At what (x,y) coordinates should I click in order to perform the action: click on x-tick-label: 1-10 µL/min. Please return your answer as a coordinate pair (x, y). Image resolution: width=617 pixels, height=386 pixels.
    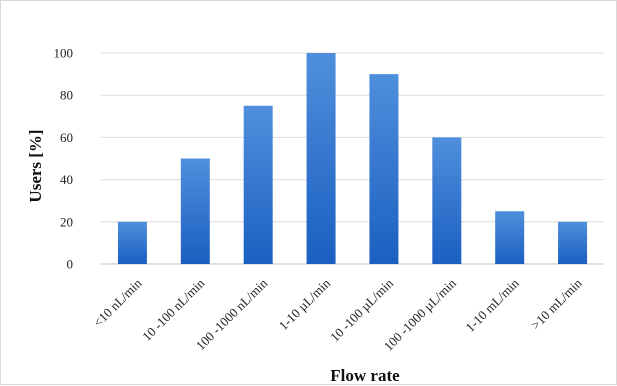
    Looking at the image, I should click on (305, 304).